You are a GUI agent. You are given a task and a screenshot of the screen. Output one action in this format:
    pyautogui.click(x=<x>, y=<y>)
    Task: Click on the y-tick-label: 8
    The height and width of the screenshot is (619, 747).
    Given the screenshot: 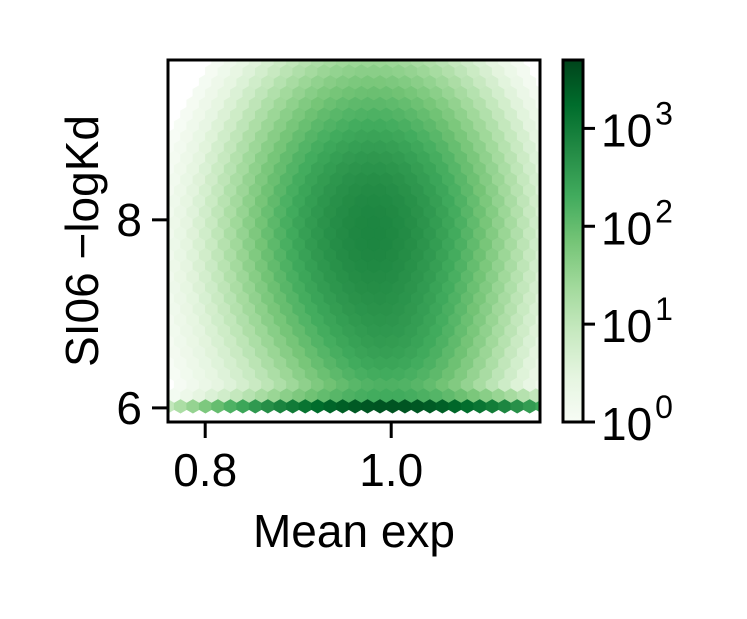 What is the action you would take?
    pyautogui.click(x=129, y=220)
    